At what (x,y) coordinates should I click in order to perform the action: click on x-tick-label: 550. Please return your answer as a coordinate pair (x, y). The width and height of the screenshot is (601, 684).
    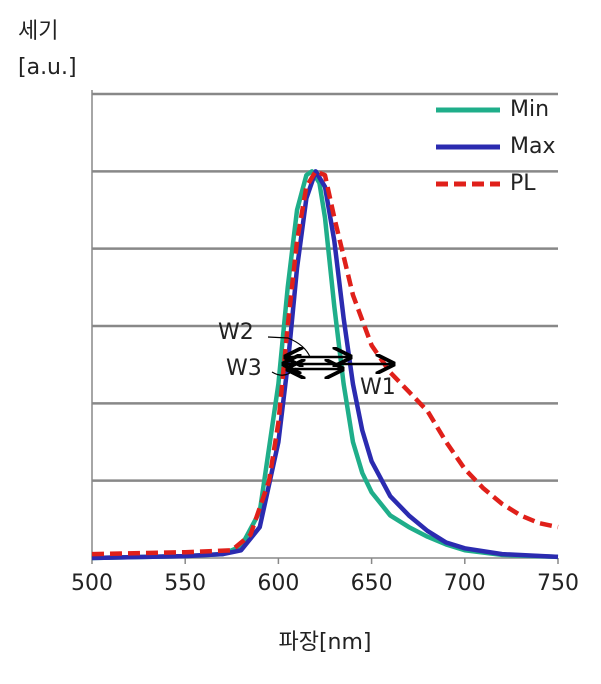
    Looking at the image, I should click on (185, 583).